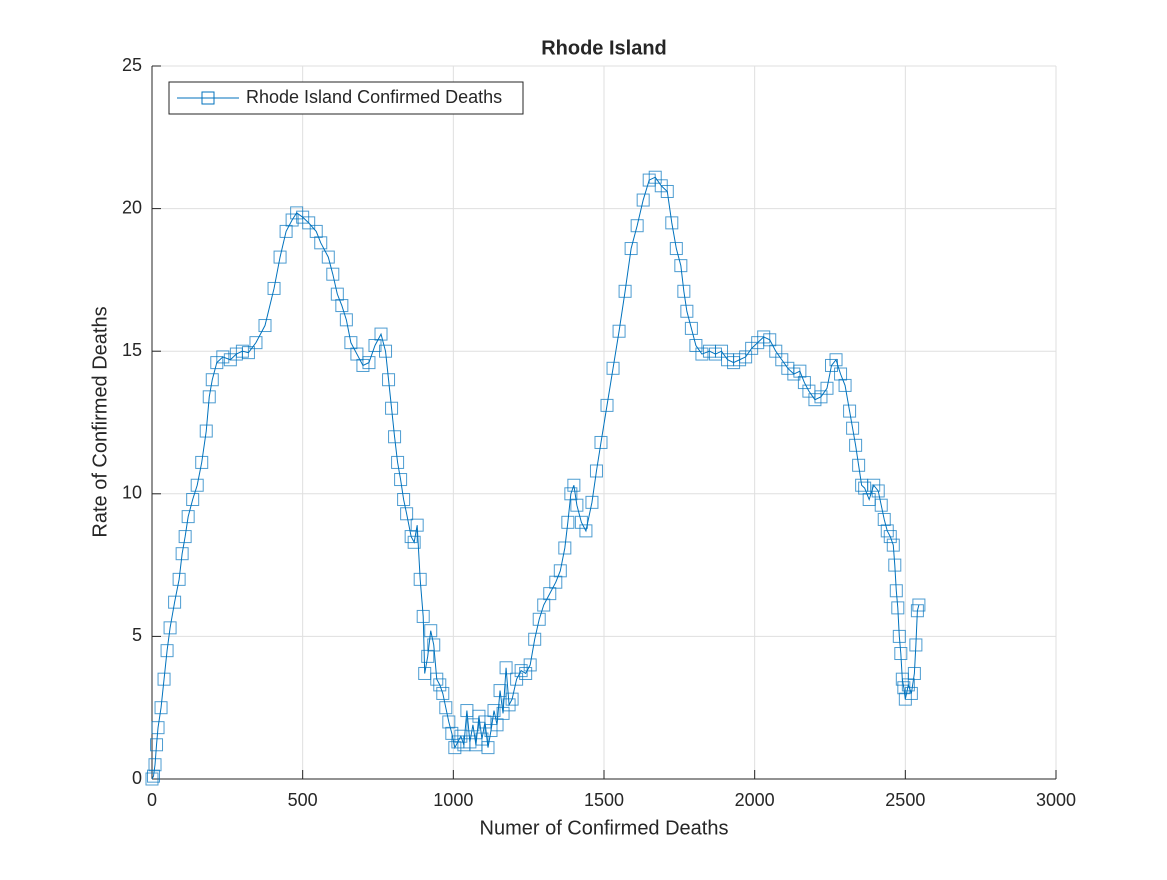 Image resolution: width=1167 pixels, height=880 pixels. What do you see at coordinates (453, 800) in the screenshot?
I see `x-tick-label: 1000` at bounding box center [453, 800].